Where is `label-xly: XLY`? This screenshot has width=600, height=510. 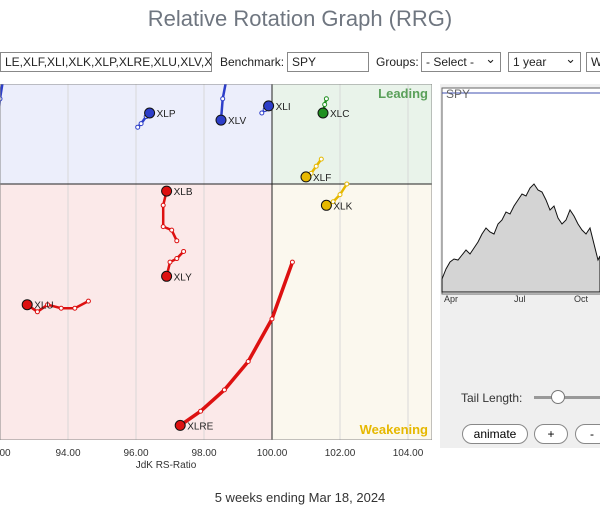 label-xly: XLY is located at coordinates (183, 277).